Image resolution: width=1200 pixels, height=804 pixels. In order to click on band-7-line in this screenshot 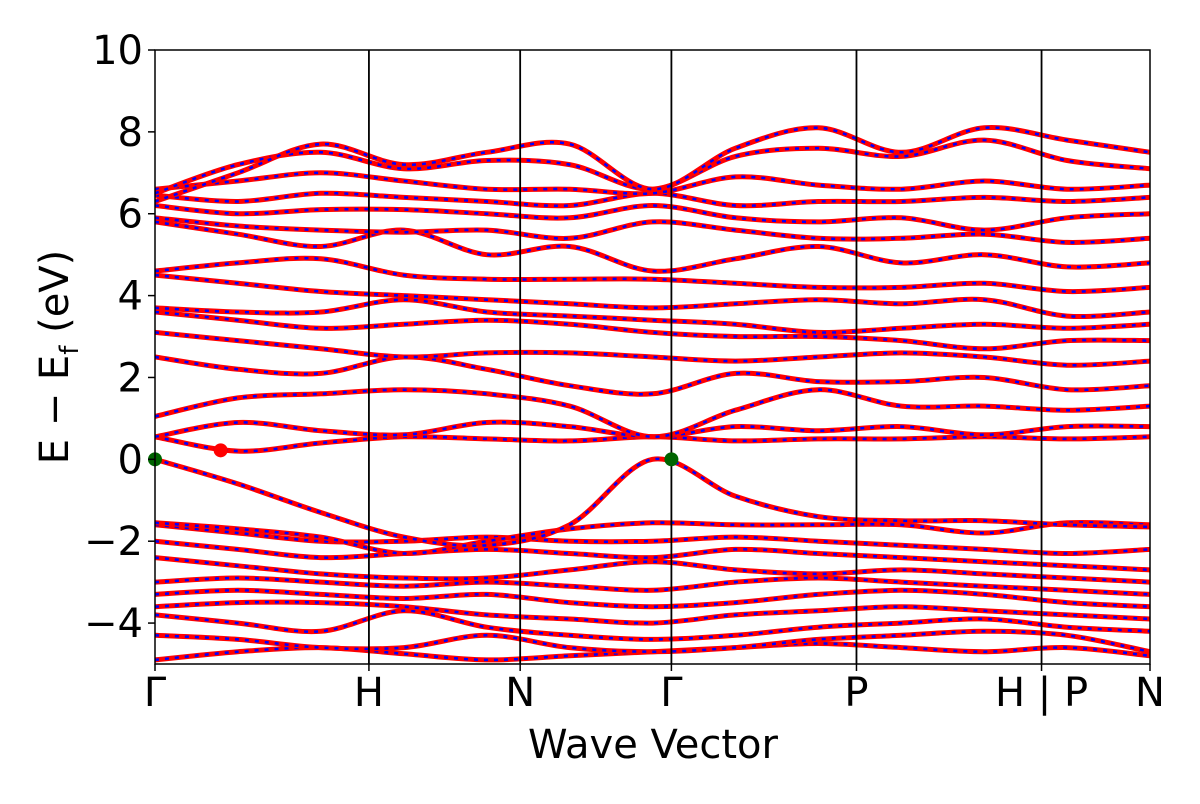, I will do `click(652, 555)`.